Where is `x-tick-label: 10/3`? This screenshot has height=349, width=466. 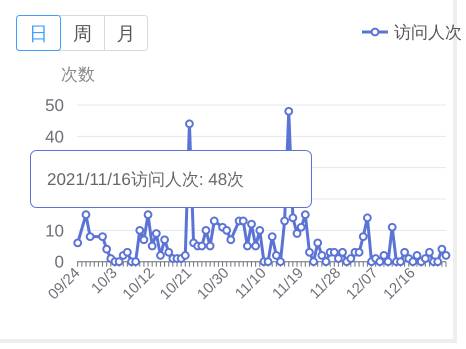
x-tick-label: 10/3 is located at coordinates (104, 281).